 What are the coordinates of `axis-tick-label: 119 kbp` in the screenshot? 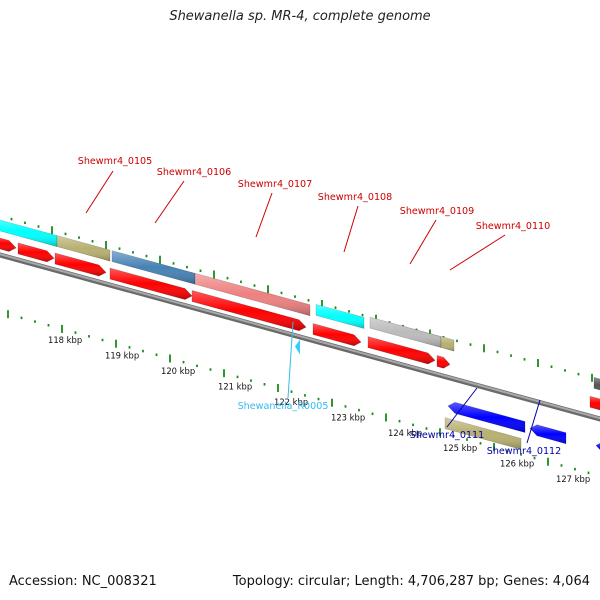 It's located at (122, 356).